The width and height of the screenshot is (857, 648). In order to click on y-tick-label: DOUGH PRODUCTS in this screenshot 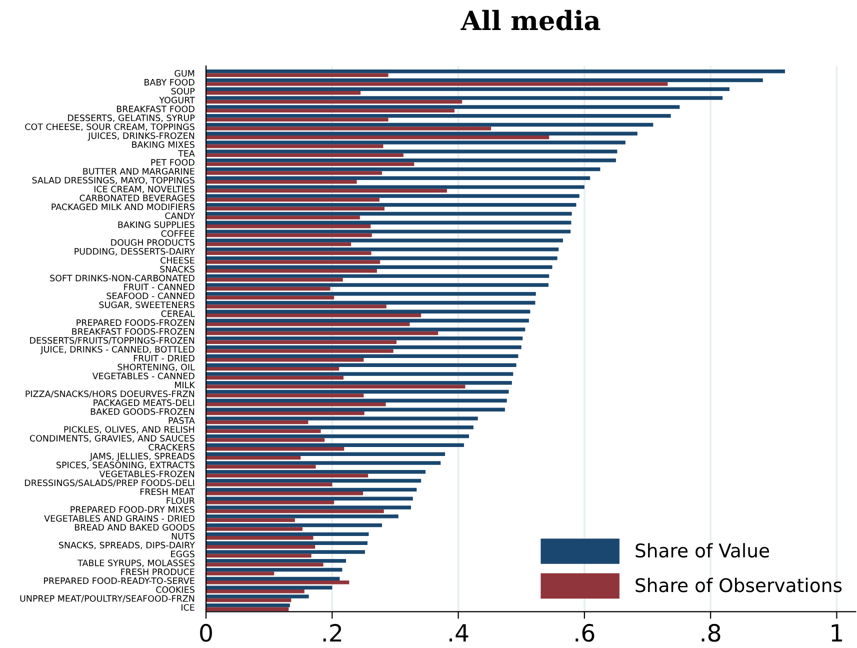, I will do `click(152, 242)`.